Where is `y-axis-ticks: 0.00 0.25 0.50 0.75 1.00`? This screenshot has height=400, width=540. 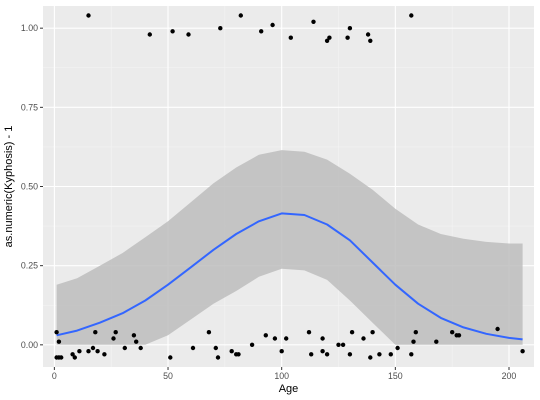 y-axis-ticks: 0.00 0.25 0.50 0.75 1.00 is located at coordinates (32, 186).